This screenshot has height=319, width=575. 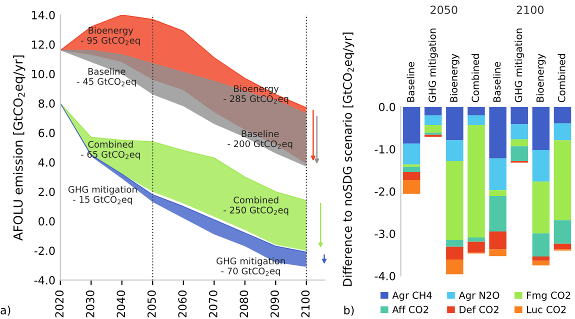 What do you see at coordinates (182, 304) in the screenshot?
I see `x-tick-label: 2060` at bounding box center [182, 304].